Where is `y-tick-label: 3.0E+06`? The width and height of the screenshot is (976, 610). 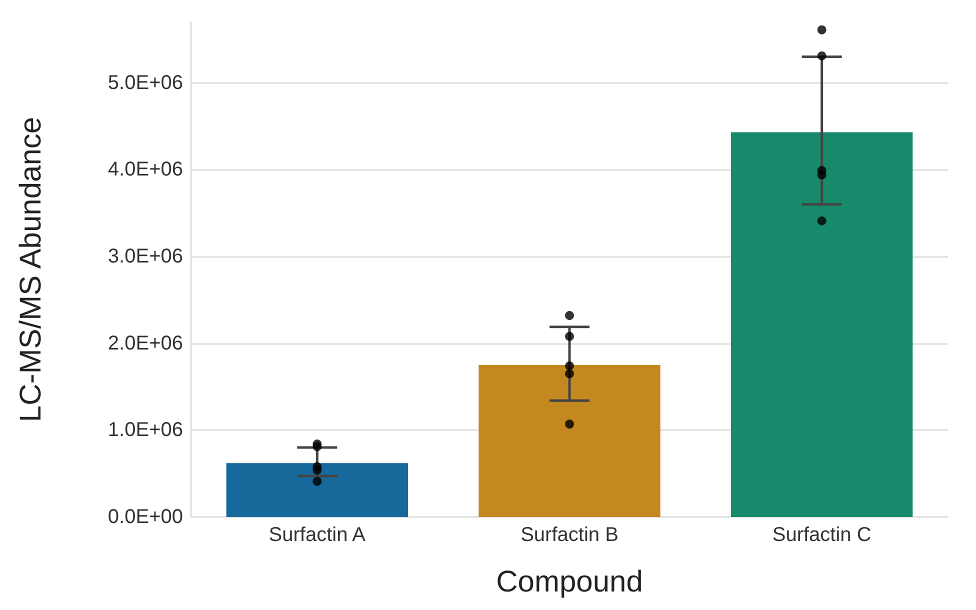
y-tick-label: 3.0E+06 is located at coordinates (145, 256).